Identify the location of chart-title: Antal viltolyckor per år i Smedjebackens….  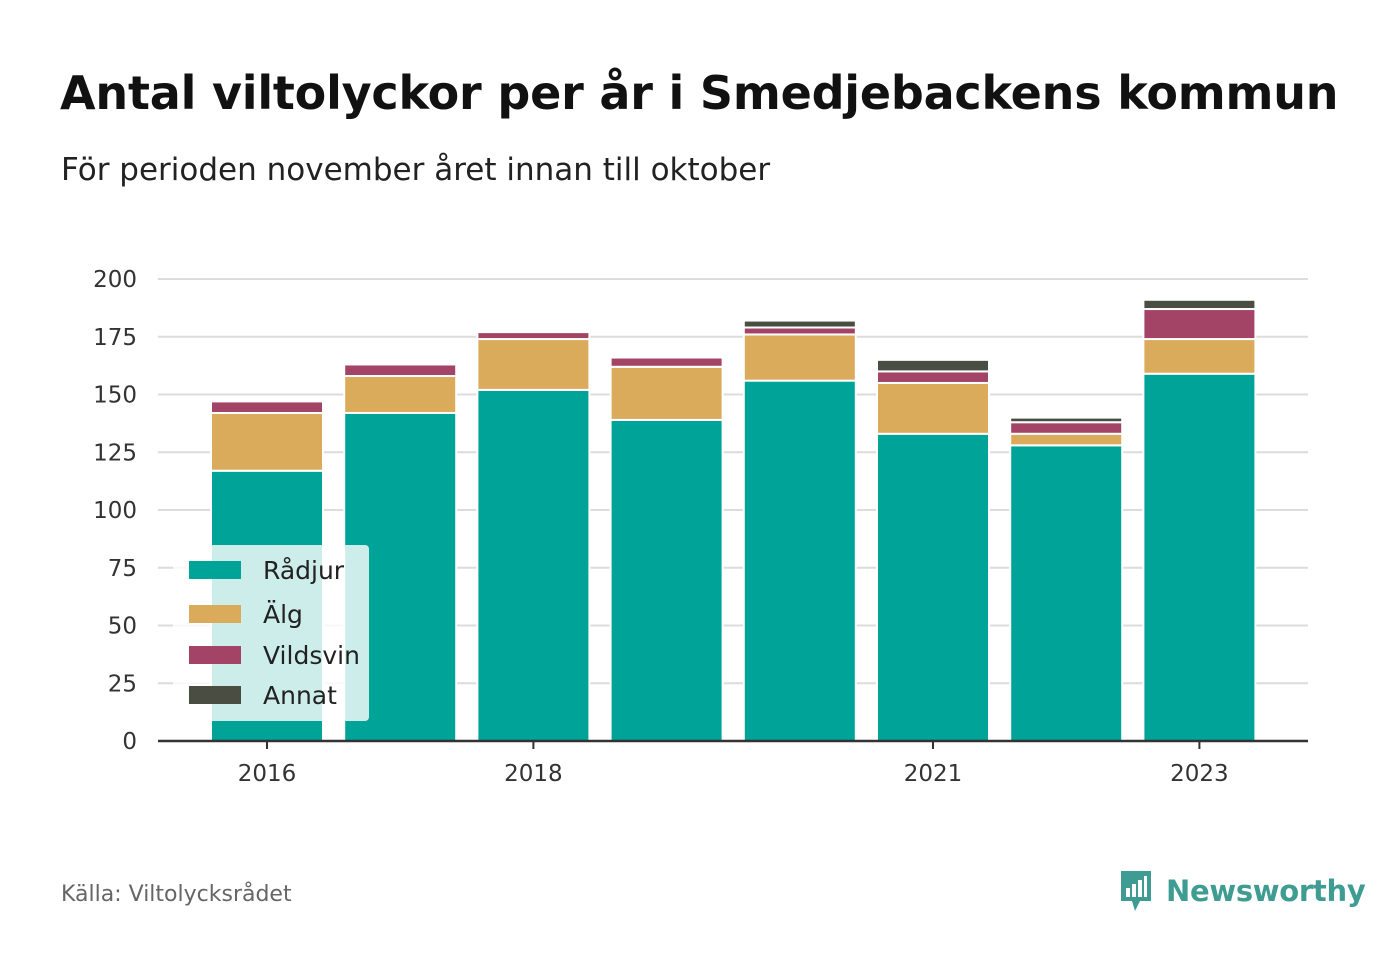
(699, 93).